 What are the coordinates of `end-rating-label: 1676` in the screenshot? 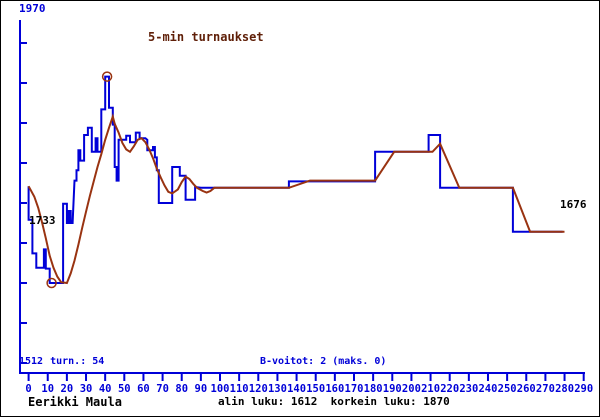 It's located at (573, 204).